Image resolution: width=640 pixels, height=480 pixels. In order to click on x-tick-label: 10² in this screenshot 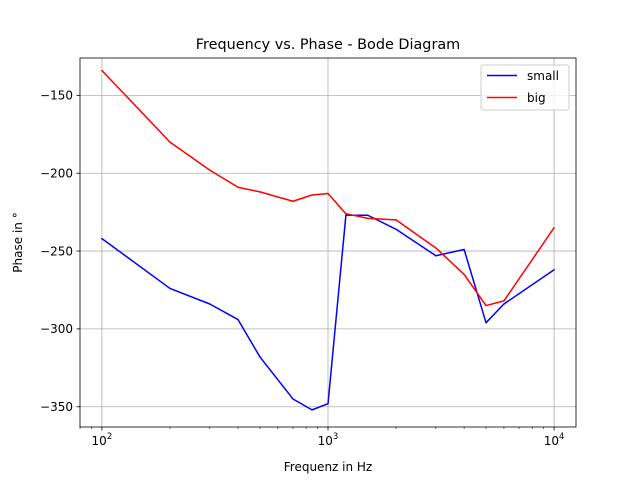, I will do `click(102, 440)`.